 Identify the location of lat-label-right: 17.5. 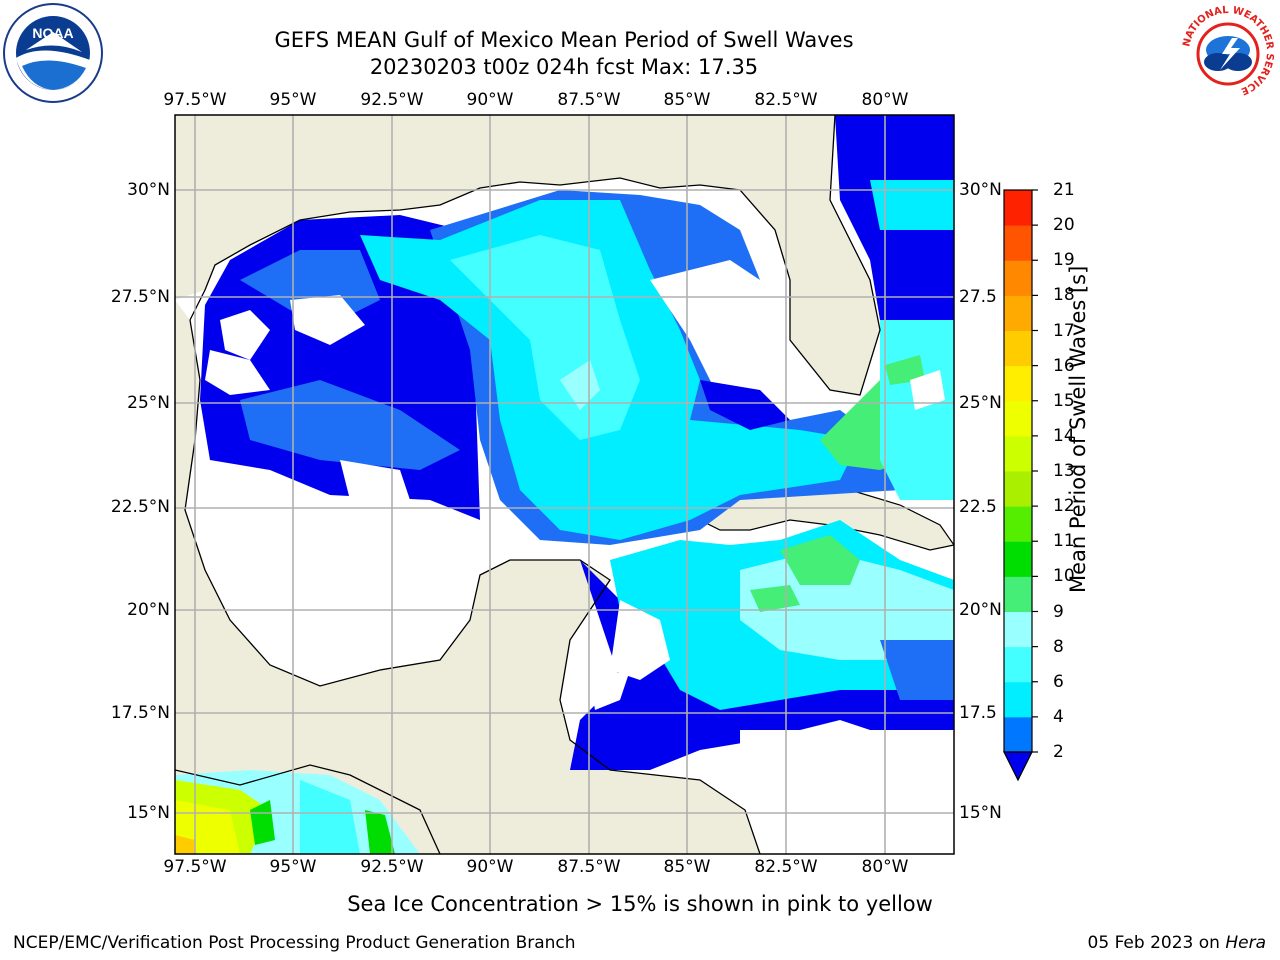
(978, 713).